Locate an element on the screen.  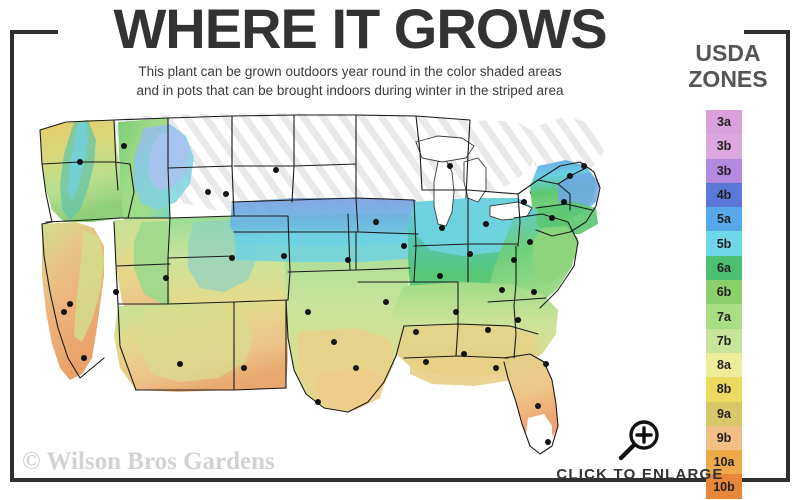
legend-zone-5b: 5b is located at coordinates (724, 243).